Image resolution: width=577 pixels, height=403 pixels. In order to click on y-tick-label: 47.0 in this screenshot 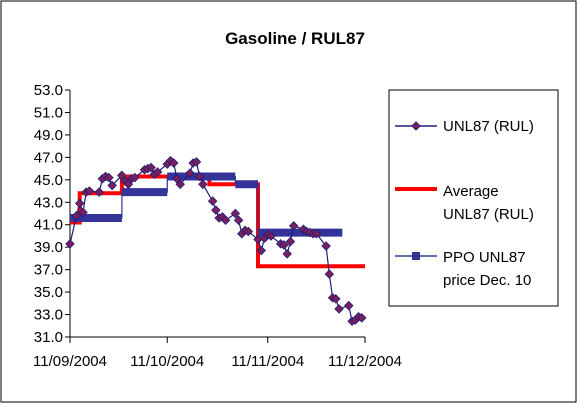, I will do `click(48, 157)`.